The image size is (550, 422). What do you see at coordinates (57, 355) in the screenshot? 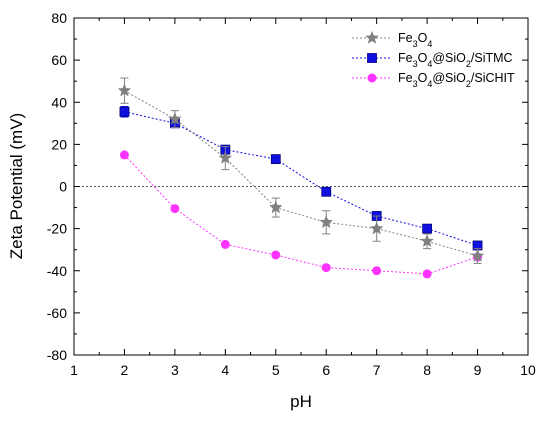
I see `y-tick-label: -80` at bounding box center [57, 355].